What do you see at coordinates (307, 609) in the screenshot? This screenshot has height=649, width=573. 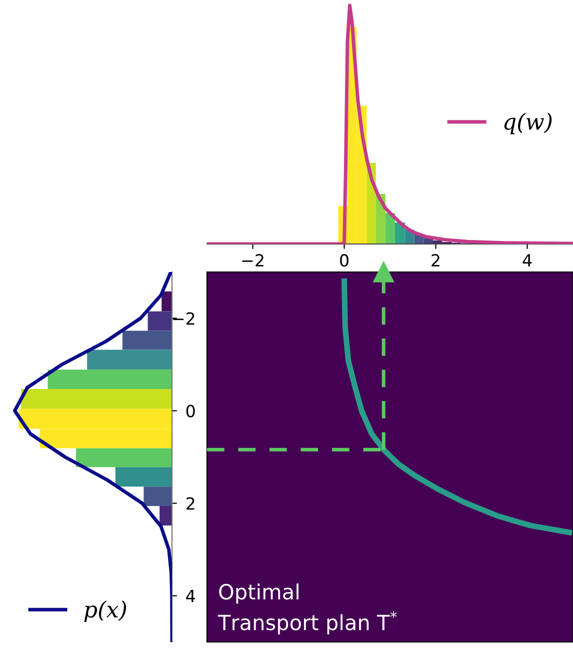 I see `annotation: Optimal Transport plan T$^{*}$` at bounding box center [307, 609].